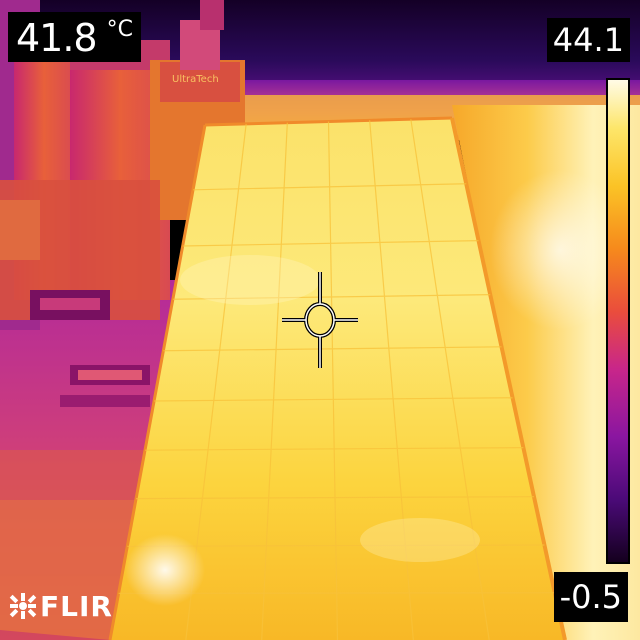 The width and height of the screenshot is (640, 640). I want to click on spot-temperature-value: 41.8, so click(57, 38).